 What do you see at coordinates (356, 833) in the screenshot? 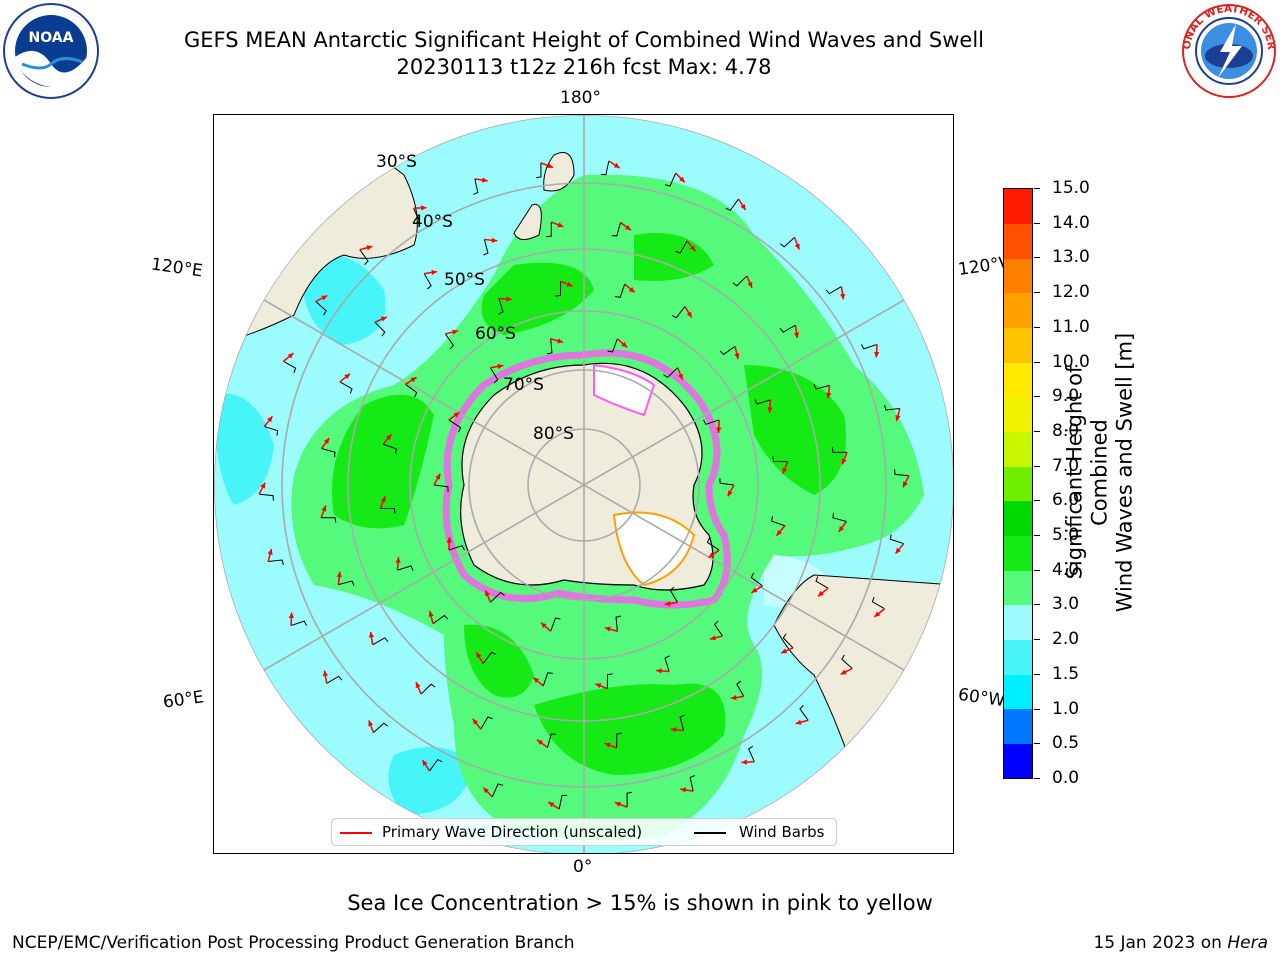
I see `wave-legend-swatch` at bounding box center [356, 833].